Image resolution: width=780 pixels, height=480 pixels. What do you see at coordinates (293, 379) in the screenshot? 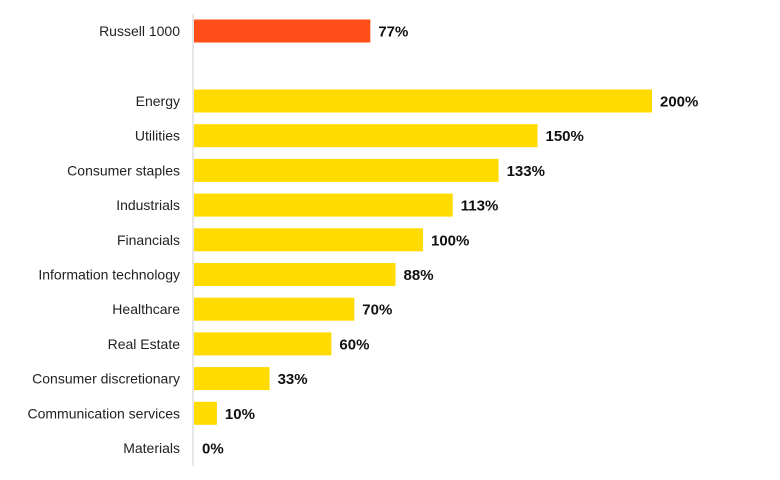
I see `value-label-consumer-discretionary: 33%` at bounding box center [293, 379].